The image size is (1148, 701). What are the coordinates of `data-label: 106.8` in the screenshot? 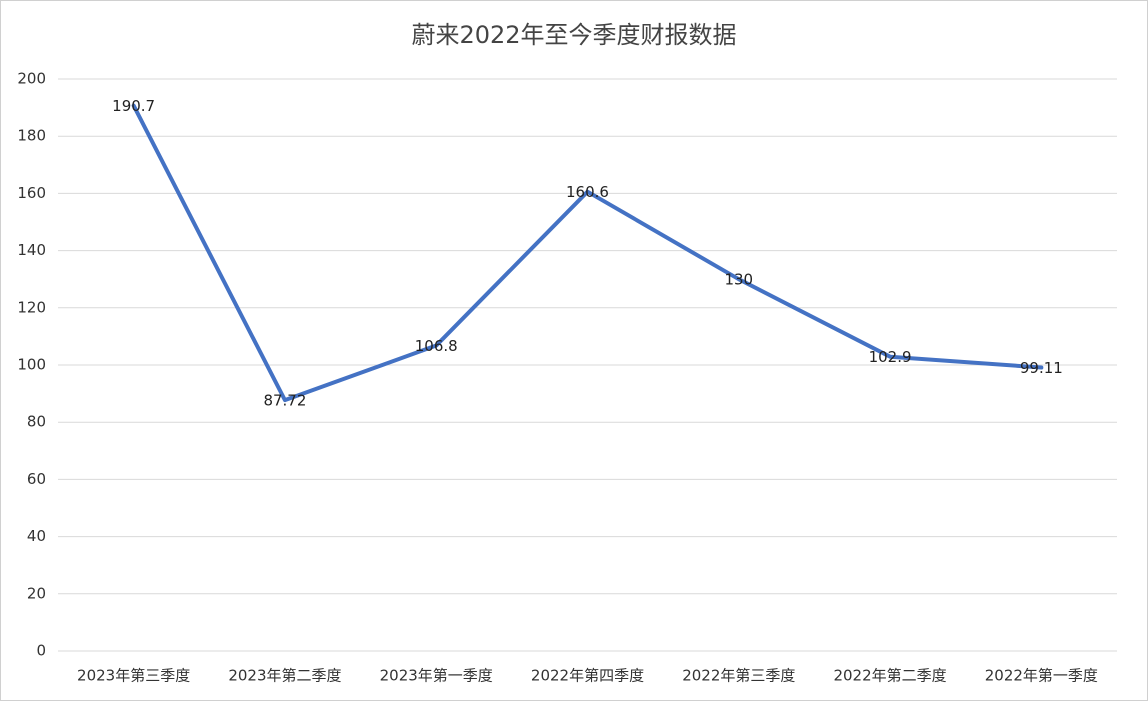 It's located at (436, 346).